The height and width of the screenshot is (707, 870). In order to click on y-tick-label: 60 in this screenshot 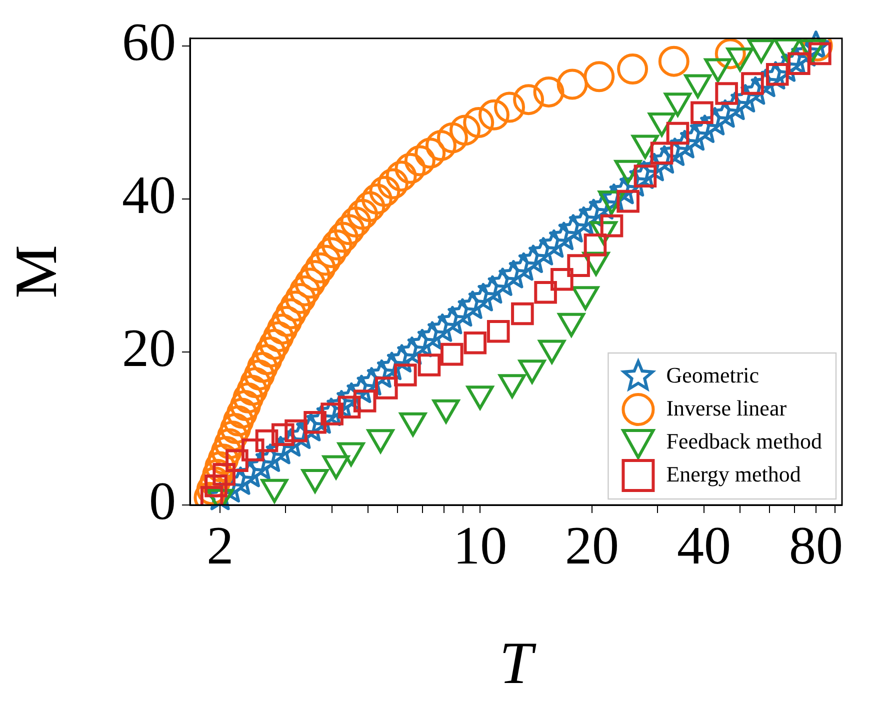, I will do `click(149, 42)`.